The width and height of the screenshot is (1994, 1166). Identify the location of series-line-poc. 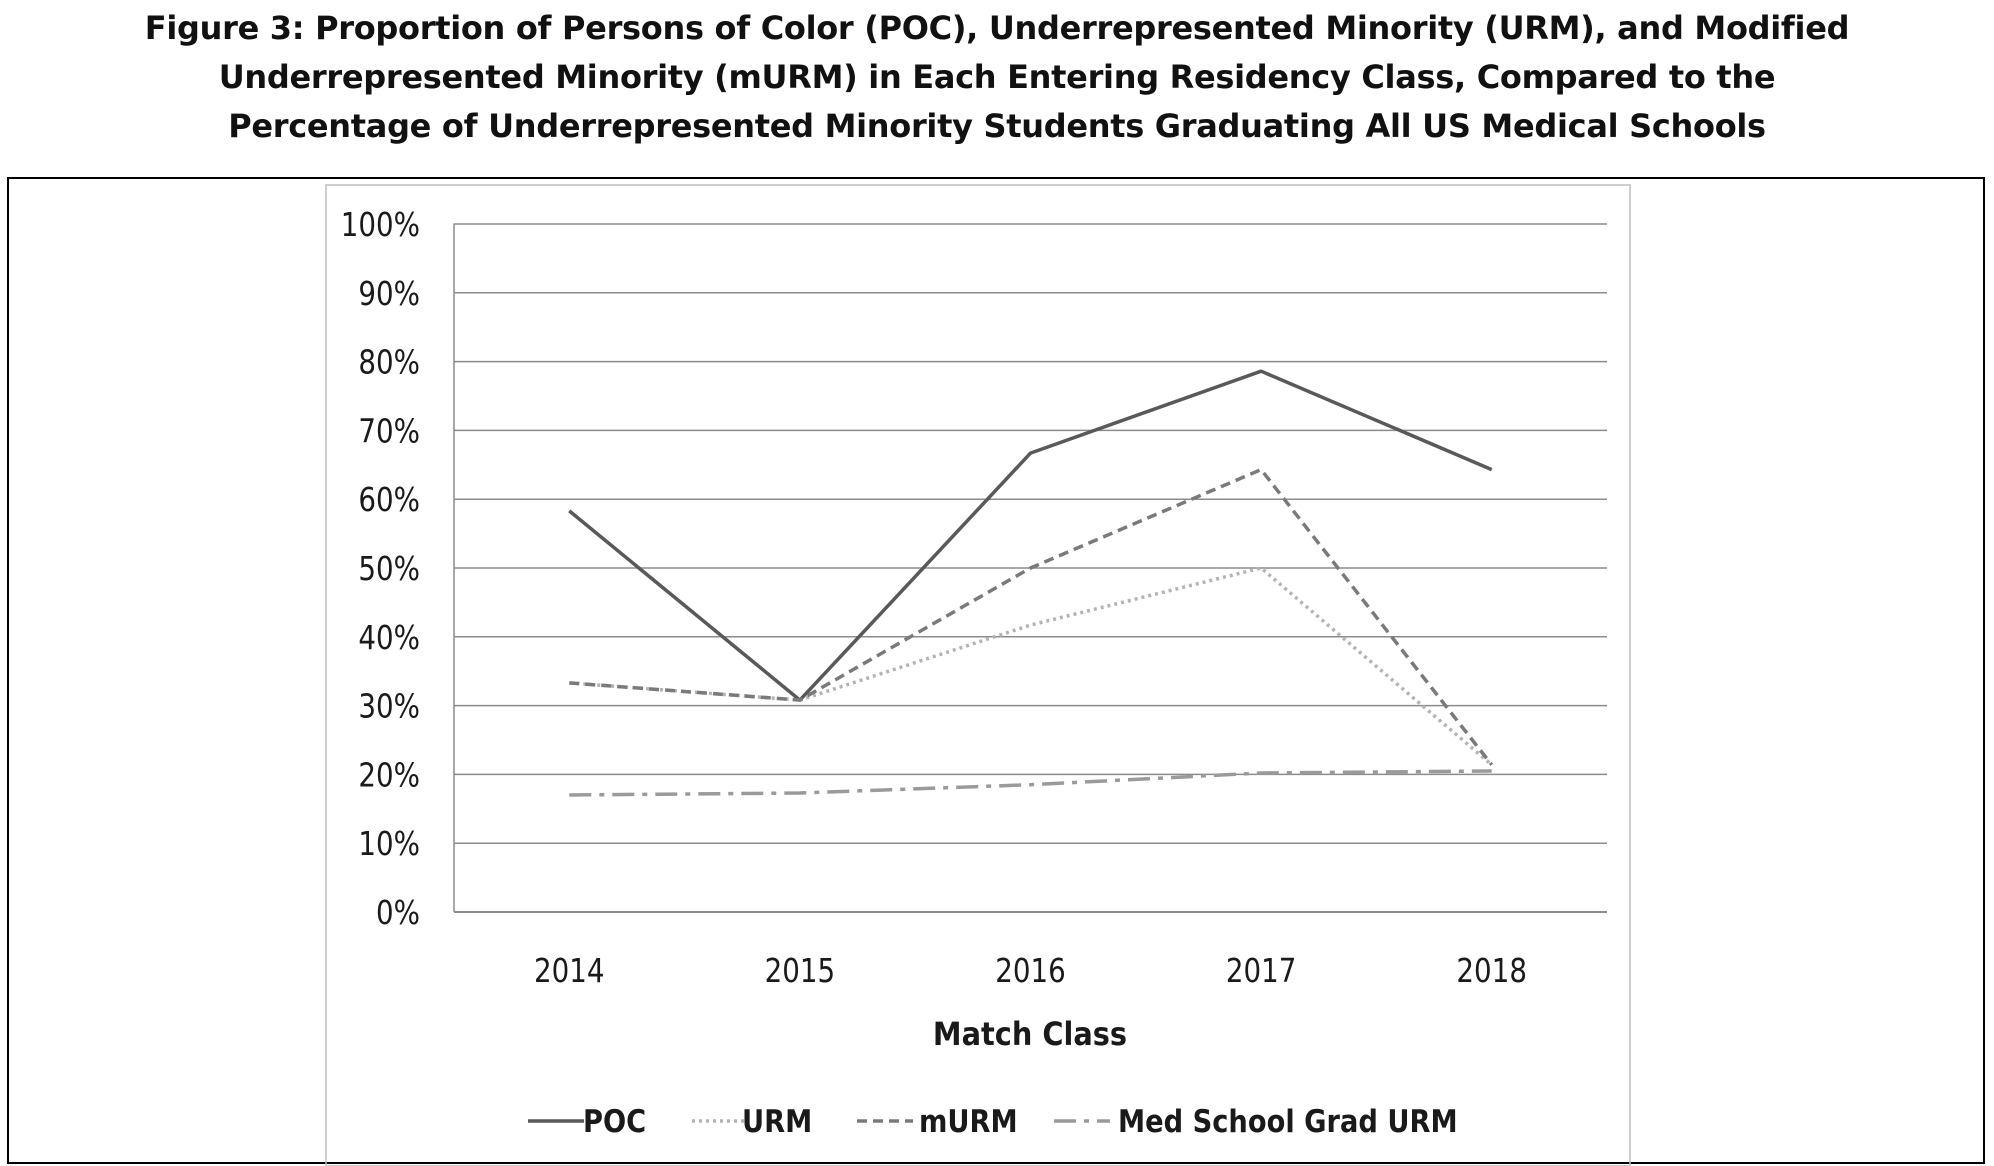
(1030, 535).